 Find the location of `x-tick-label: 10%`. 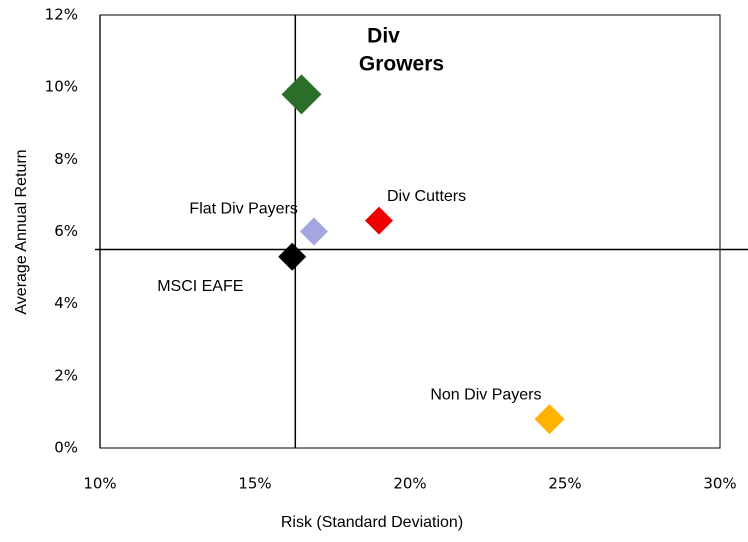

x-tick-label: 10% is located at coordinates (99, 484).